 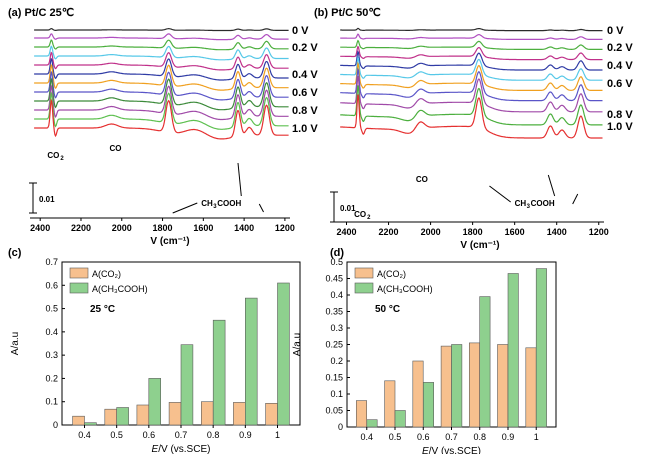 I want to click on y-tick-label: 0.05, so click(x=334, y=411).